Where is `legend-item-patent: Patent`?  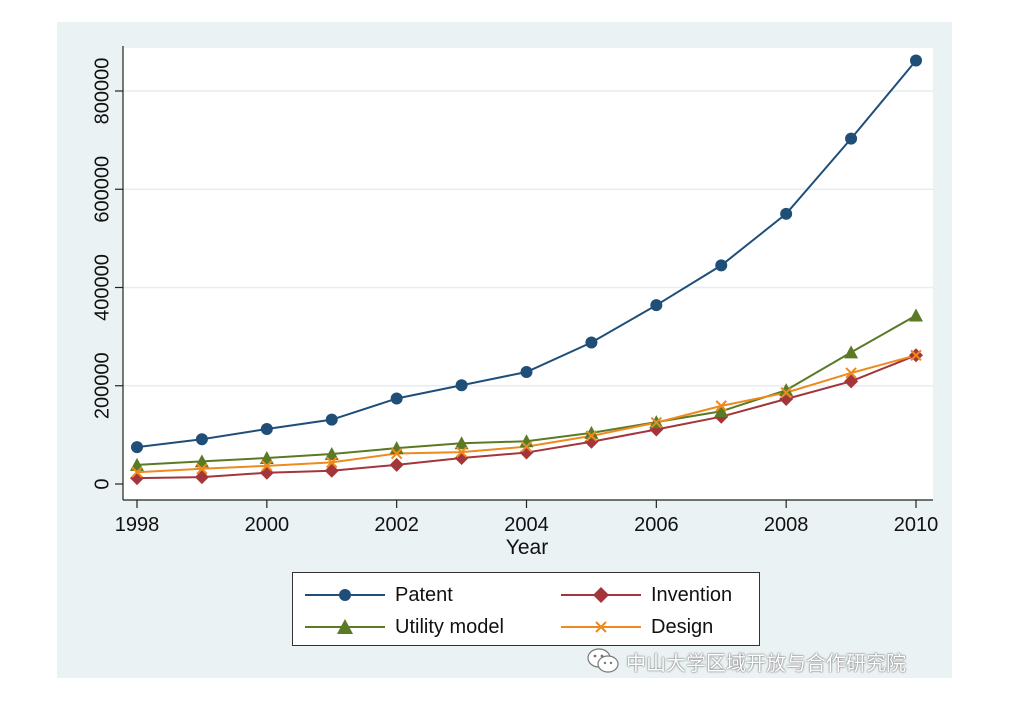
legend-item-patent: Patent is located at coordinates (379, 595).